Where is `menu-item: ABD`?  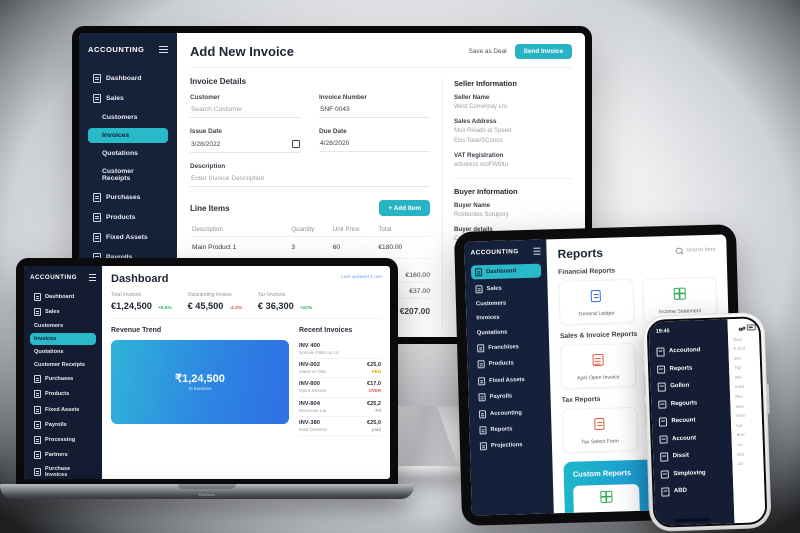
menu-item: ABD is located at coordinates (693, 491).